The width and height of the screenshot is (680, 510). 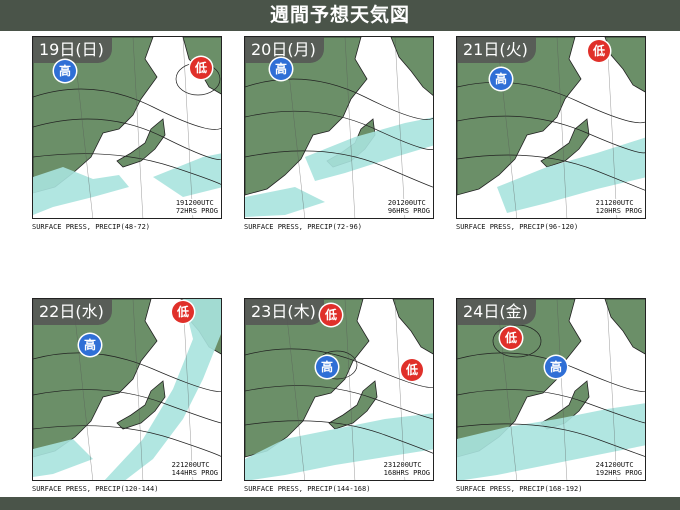 I want to click on map-caption: SURFACE PRESS, PRECIP(96-120), so click(x=517, y=227).